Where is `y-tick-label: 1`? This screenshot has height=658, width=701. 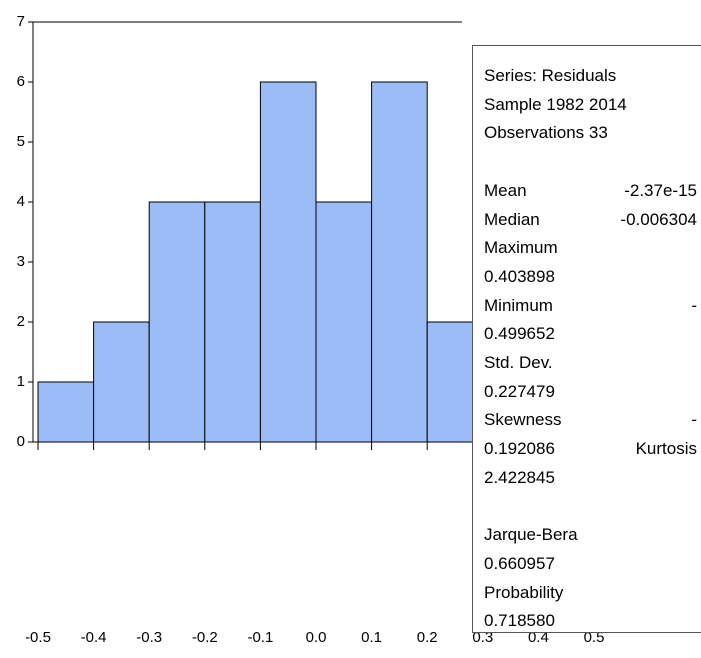
y-tick-label: 1 is located at coordinates (21, 381).